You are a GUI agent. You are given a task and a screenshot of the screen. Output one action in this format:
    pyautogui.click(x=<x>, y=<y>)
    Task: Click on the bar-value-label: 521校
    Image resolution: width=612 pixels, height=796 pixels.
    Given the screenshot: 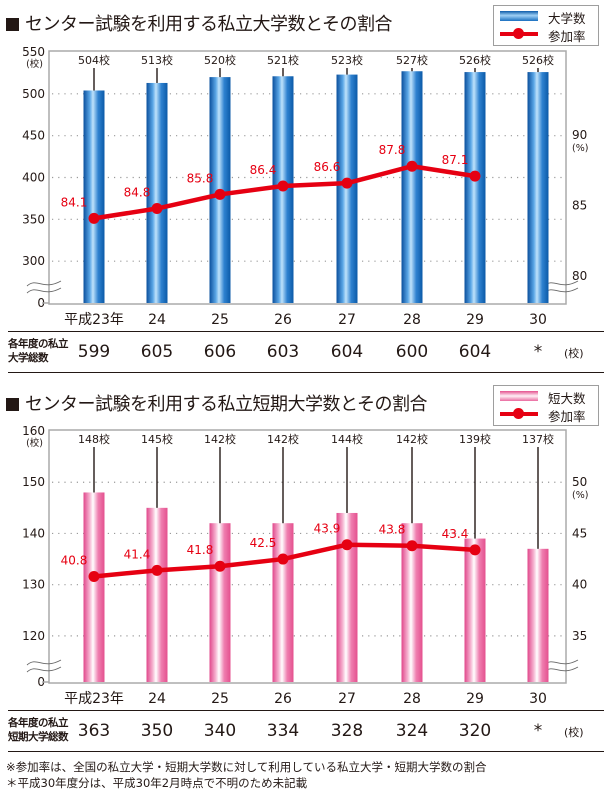 What is the action you would take?
    pyautogui.click(x=283, y=60)
    